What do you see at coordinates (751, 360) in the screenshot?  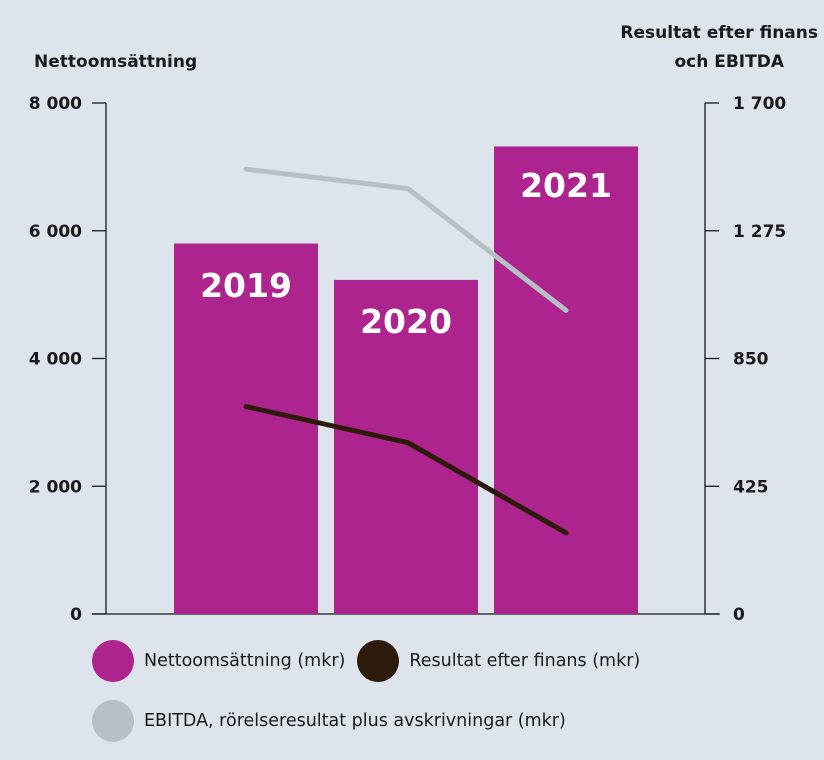 I see `right-tick-label: 850` at bounding box center [751, 360].